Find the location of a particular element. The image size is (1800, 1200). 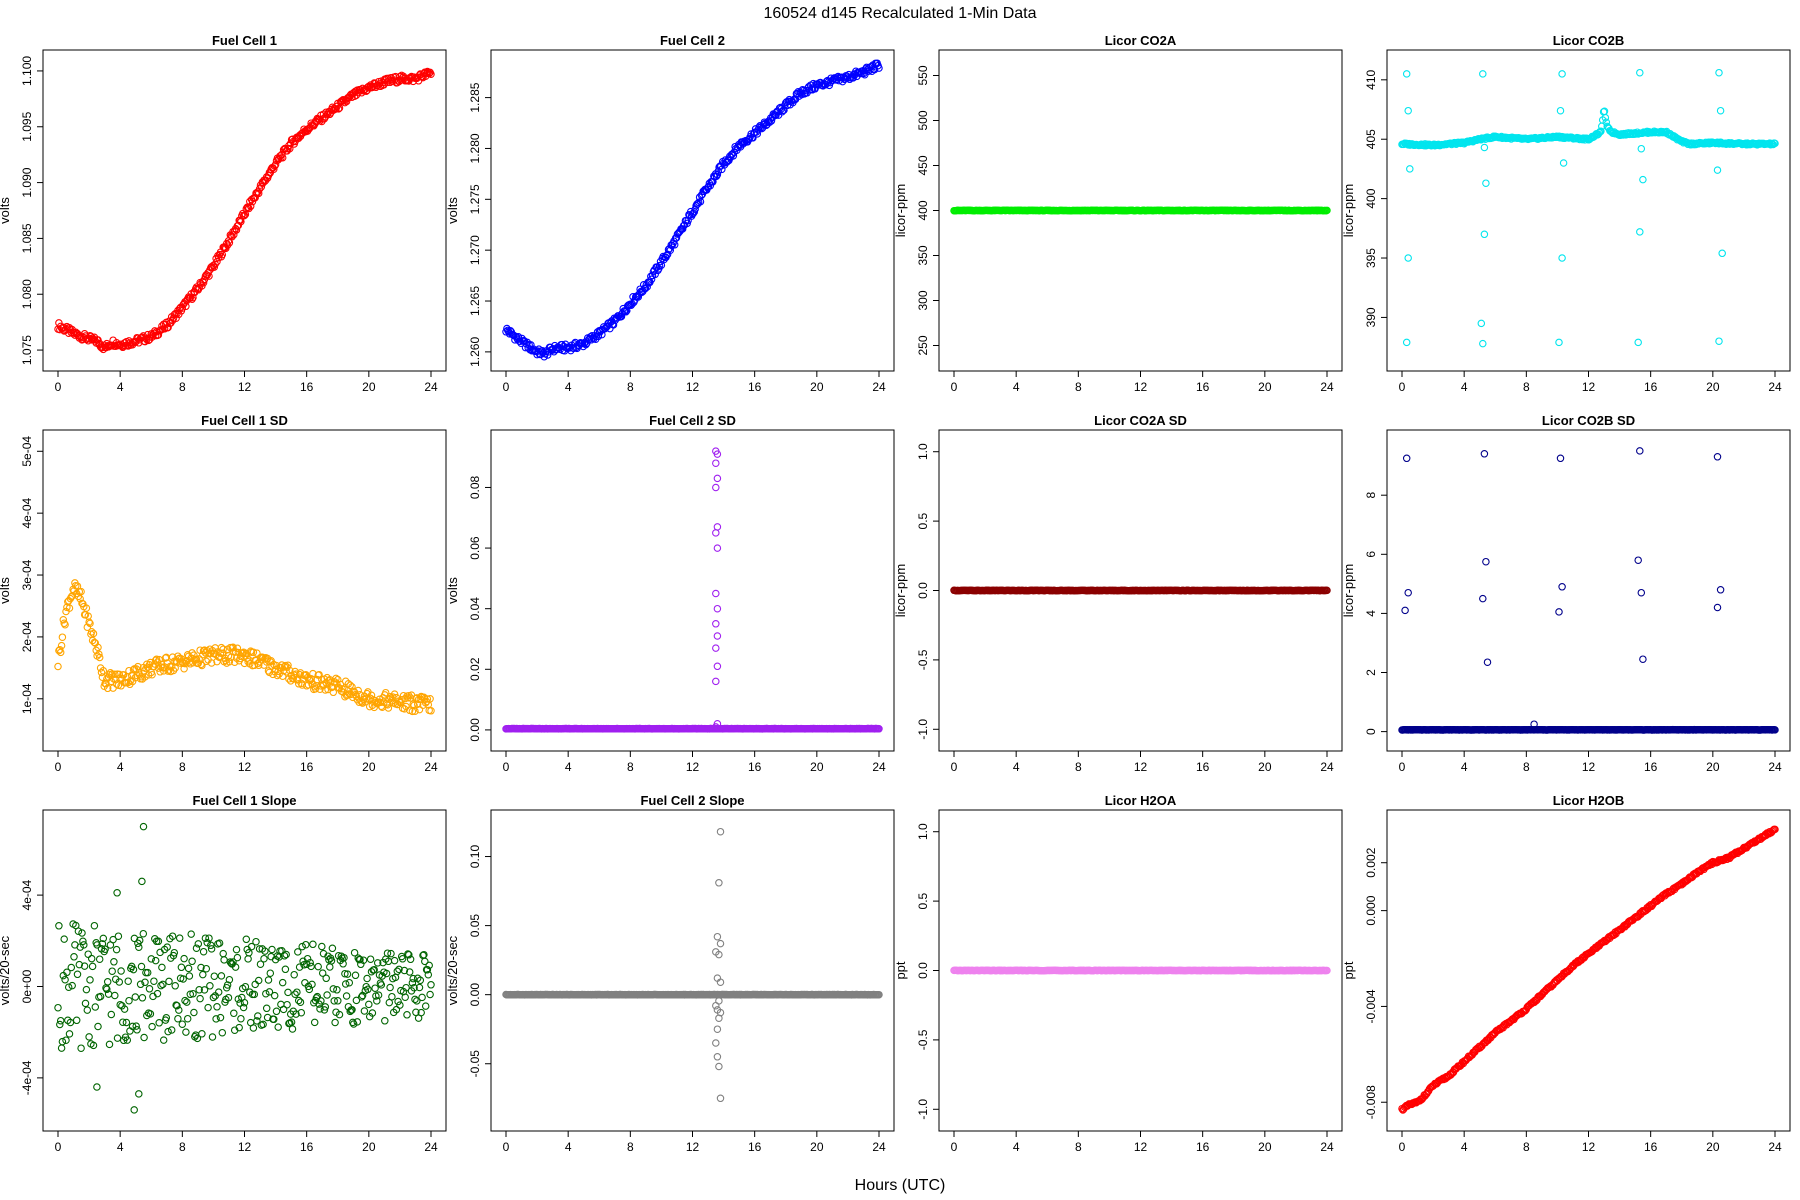

y-tick-label: 0.05 is located at coordinates (475, 926).